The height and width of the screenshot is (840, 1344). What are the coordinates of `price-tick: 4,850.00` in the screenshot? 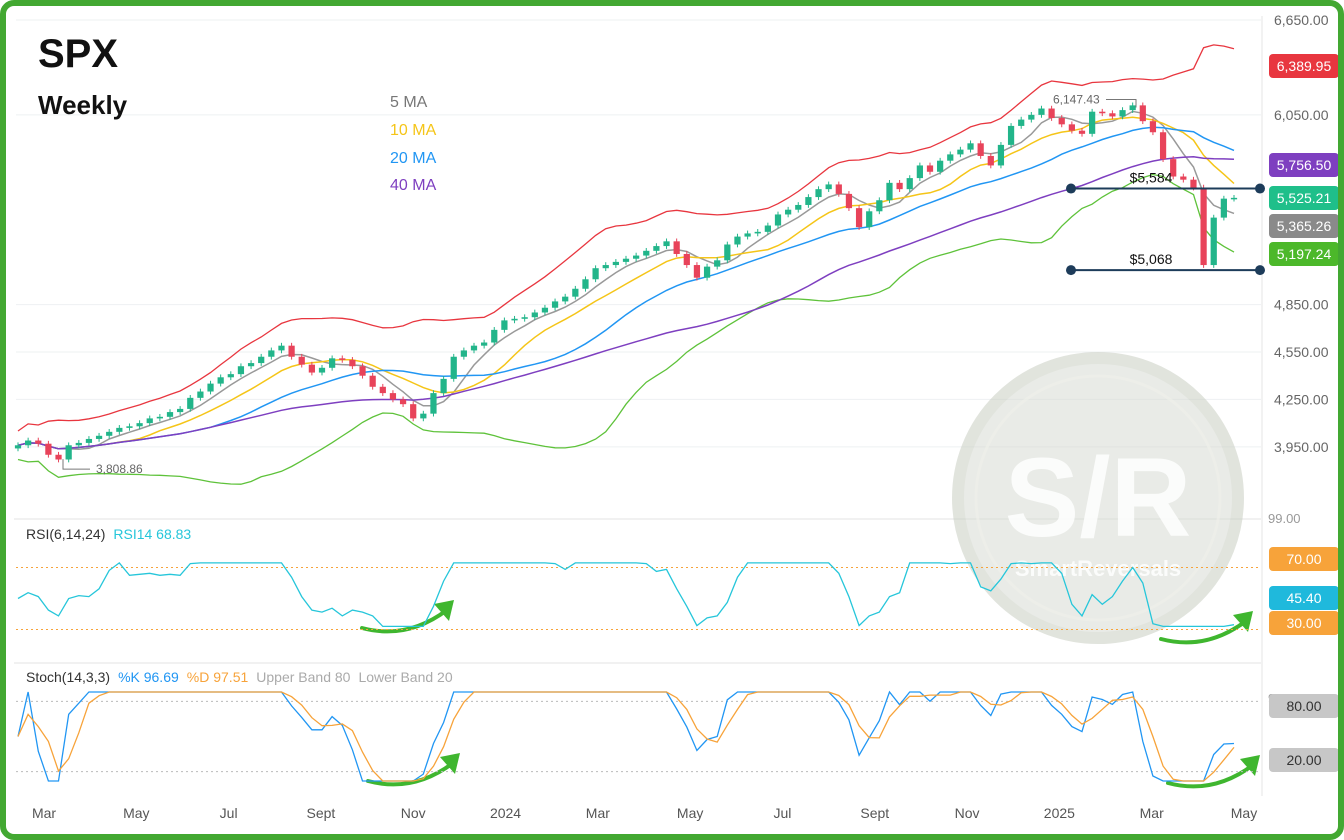 It's located at (1301, 305).